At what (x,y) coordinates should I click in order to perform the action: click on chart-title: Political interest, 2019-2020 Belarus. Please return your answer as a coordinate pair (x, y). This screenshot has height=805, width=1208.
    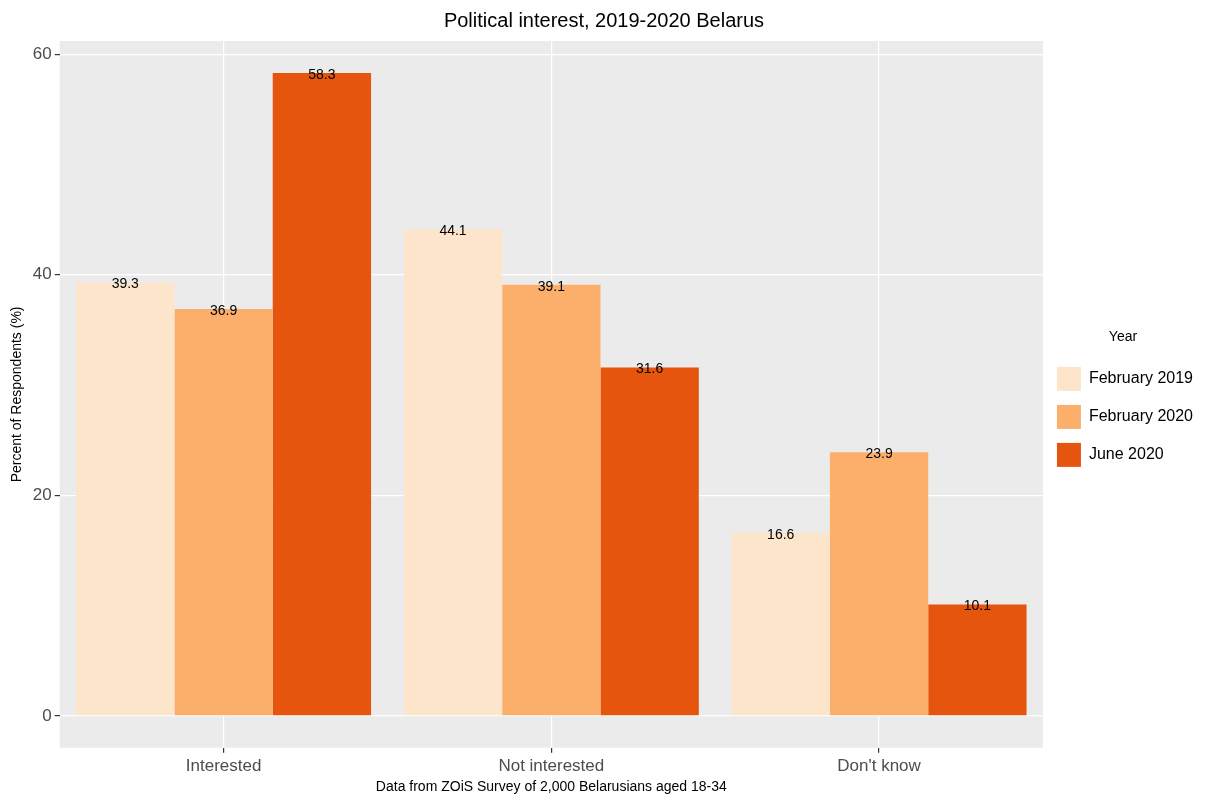
    Looking at the image, I should click on (604, 19).